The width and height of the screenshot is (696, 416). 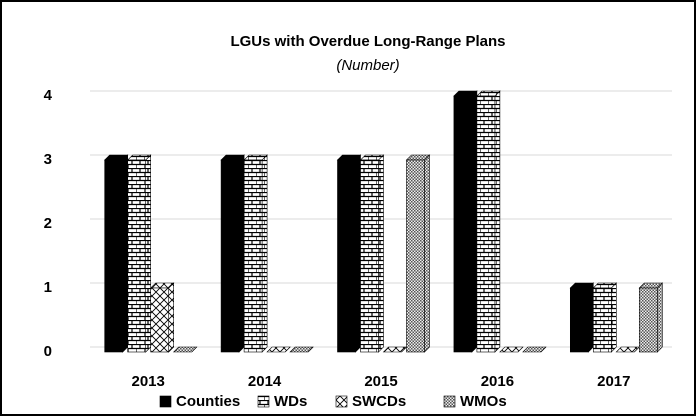 I want to click on x-tick-label: 2015, so click(x=380, y=381).